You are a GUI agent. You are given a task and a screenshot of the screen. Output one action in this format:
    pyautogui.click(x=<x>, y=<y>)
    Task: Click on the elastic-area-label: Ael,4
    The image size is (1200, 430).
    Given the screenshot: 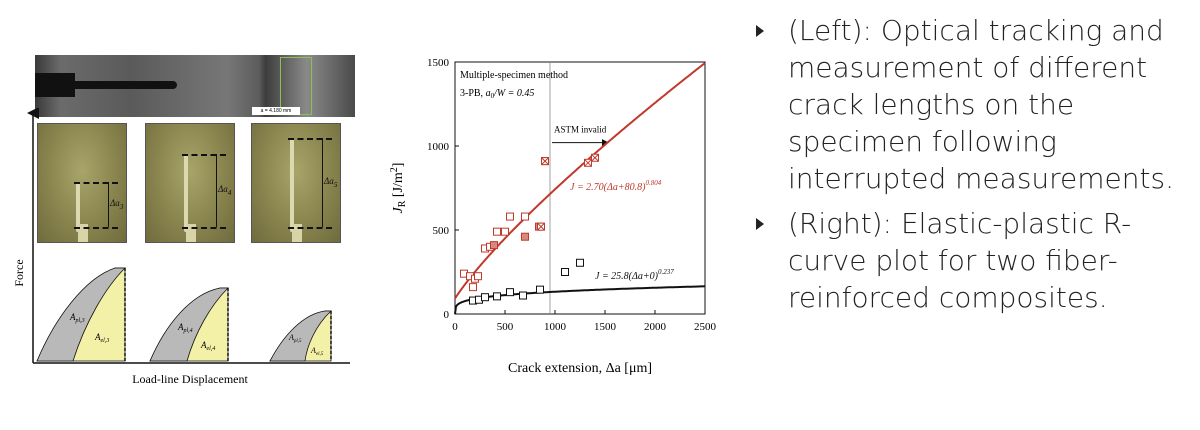 What is the action you would take?
    pyautogui.click(x=207, y=346)
    